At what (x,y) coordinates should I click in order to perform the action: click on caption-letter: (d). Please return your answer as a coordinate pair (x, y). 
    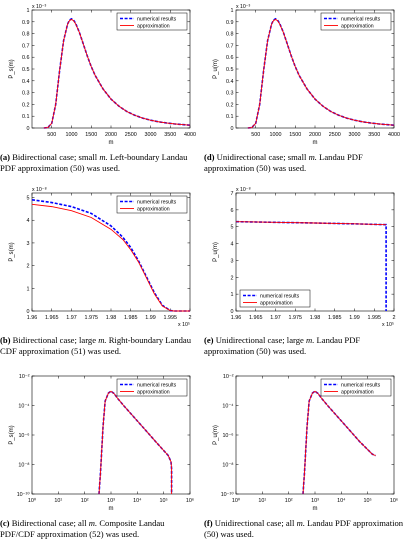
    Looking at the image, I should click on (209, 157).